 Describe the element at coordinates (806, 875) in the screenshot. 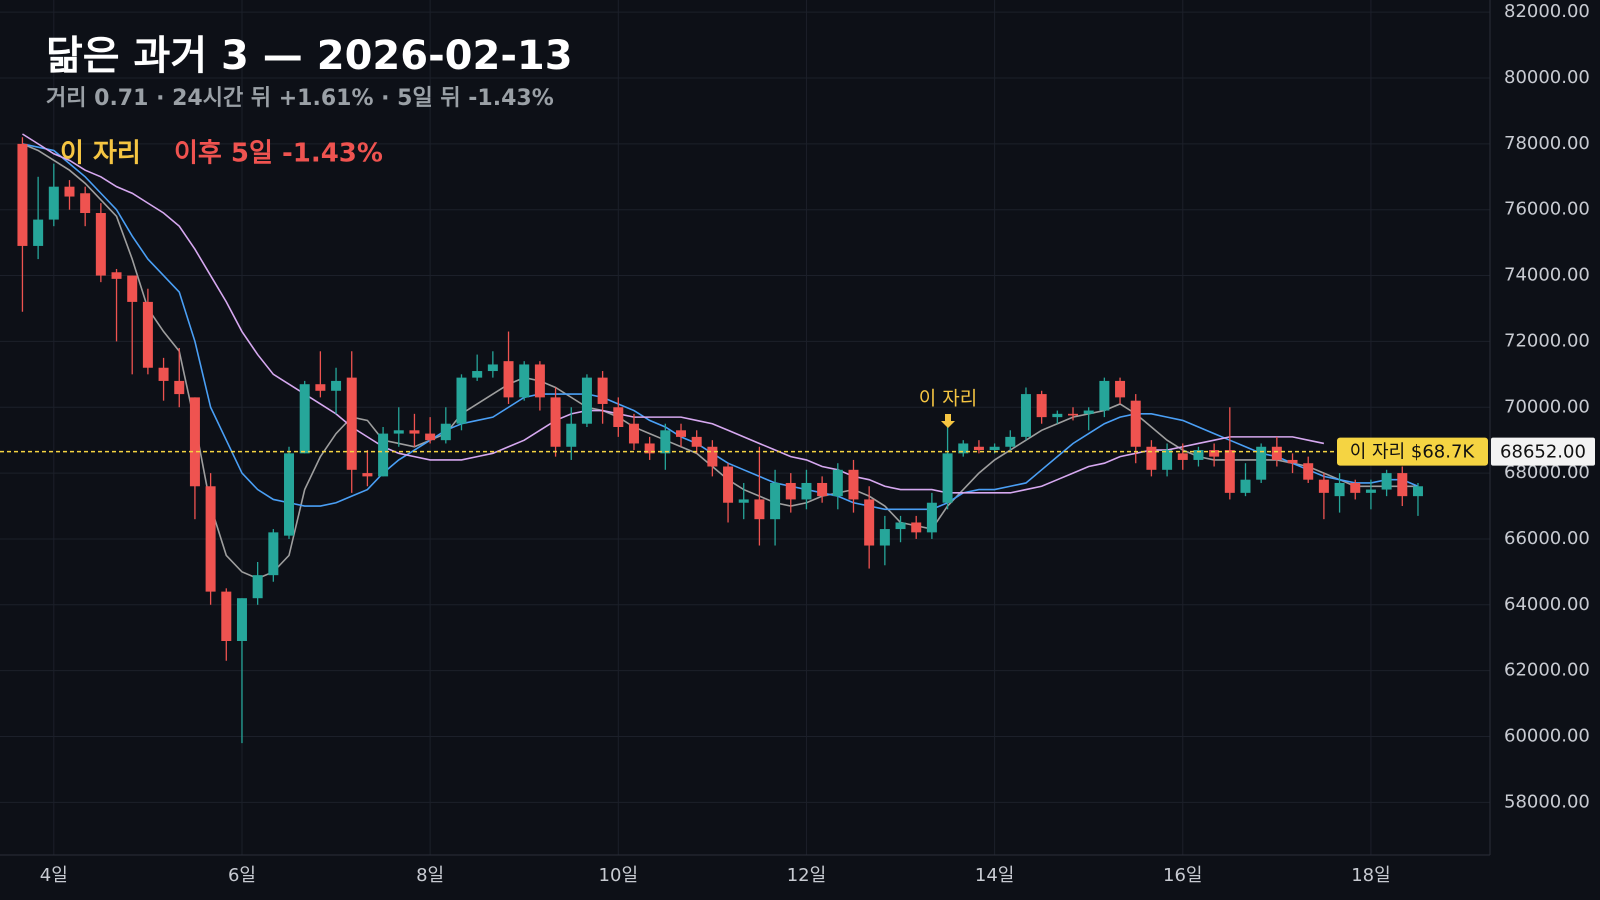

I see `x-tick-label: 12일` at that location.